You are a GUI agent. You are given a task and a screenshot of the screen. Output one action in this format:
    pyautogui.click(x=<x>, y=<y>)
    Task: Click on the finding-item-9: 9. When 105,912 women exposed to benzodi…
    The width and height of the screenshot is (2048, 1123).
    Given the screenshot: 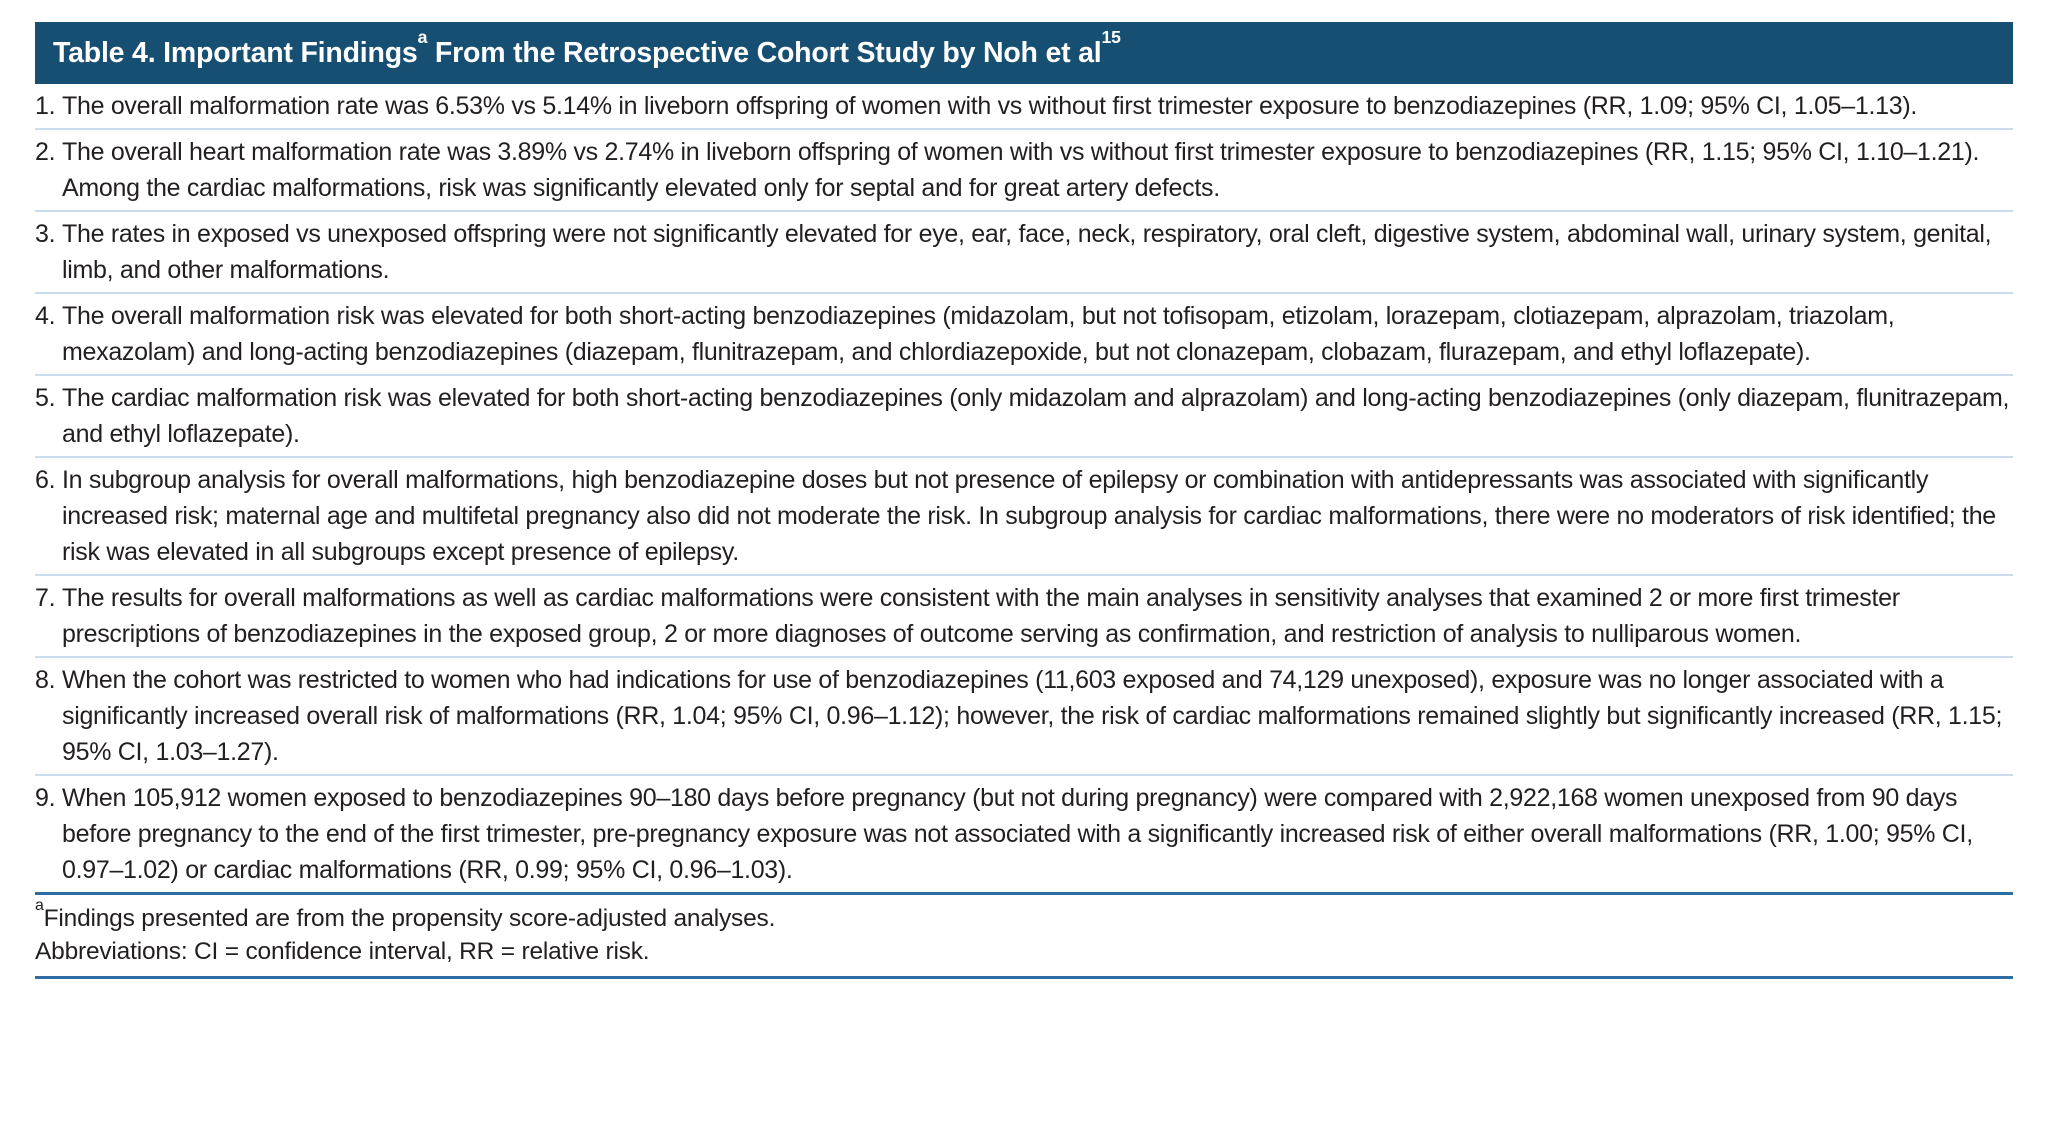 What is the action you would take?
    pyautogui.click(x=1024, y=835)
    